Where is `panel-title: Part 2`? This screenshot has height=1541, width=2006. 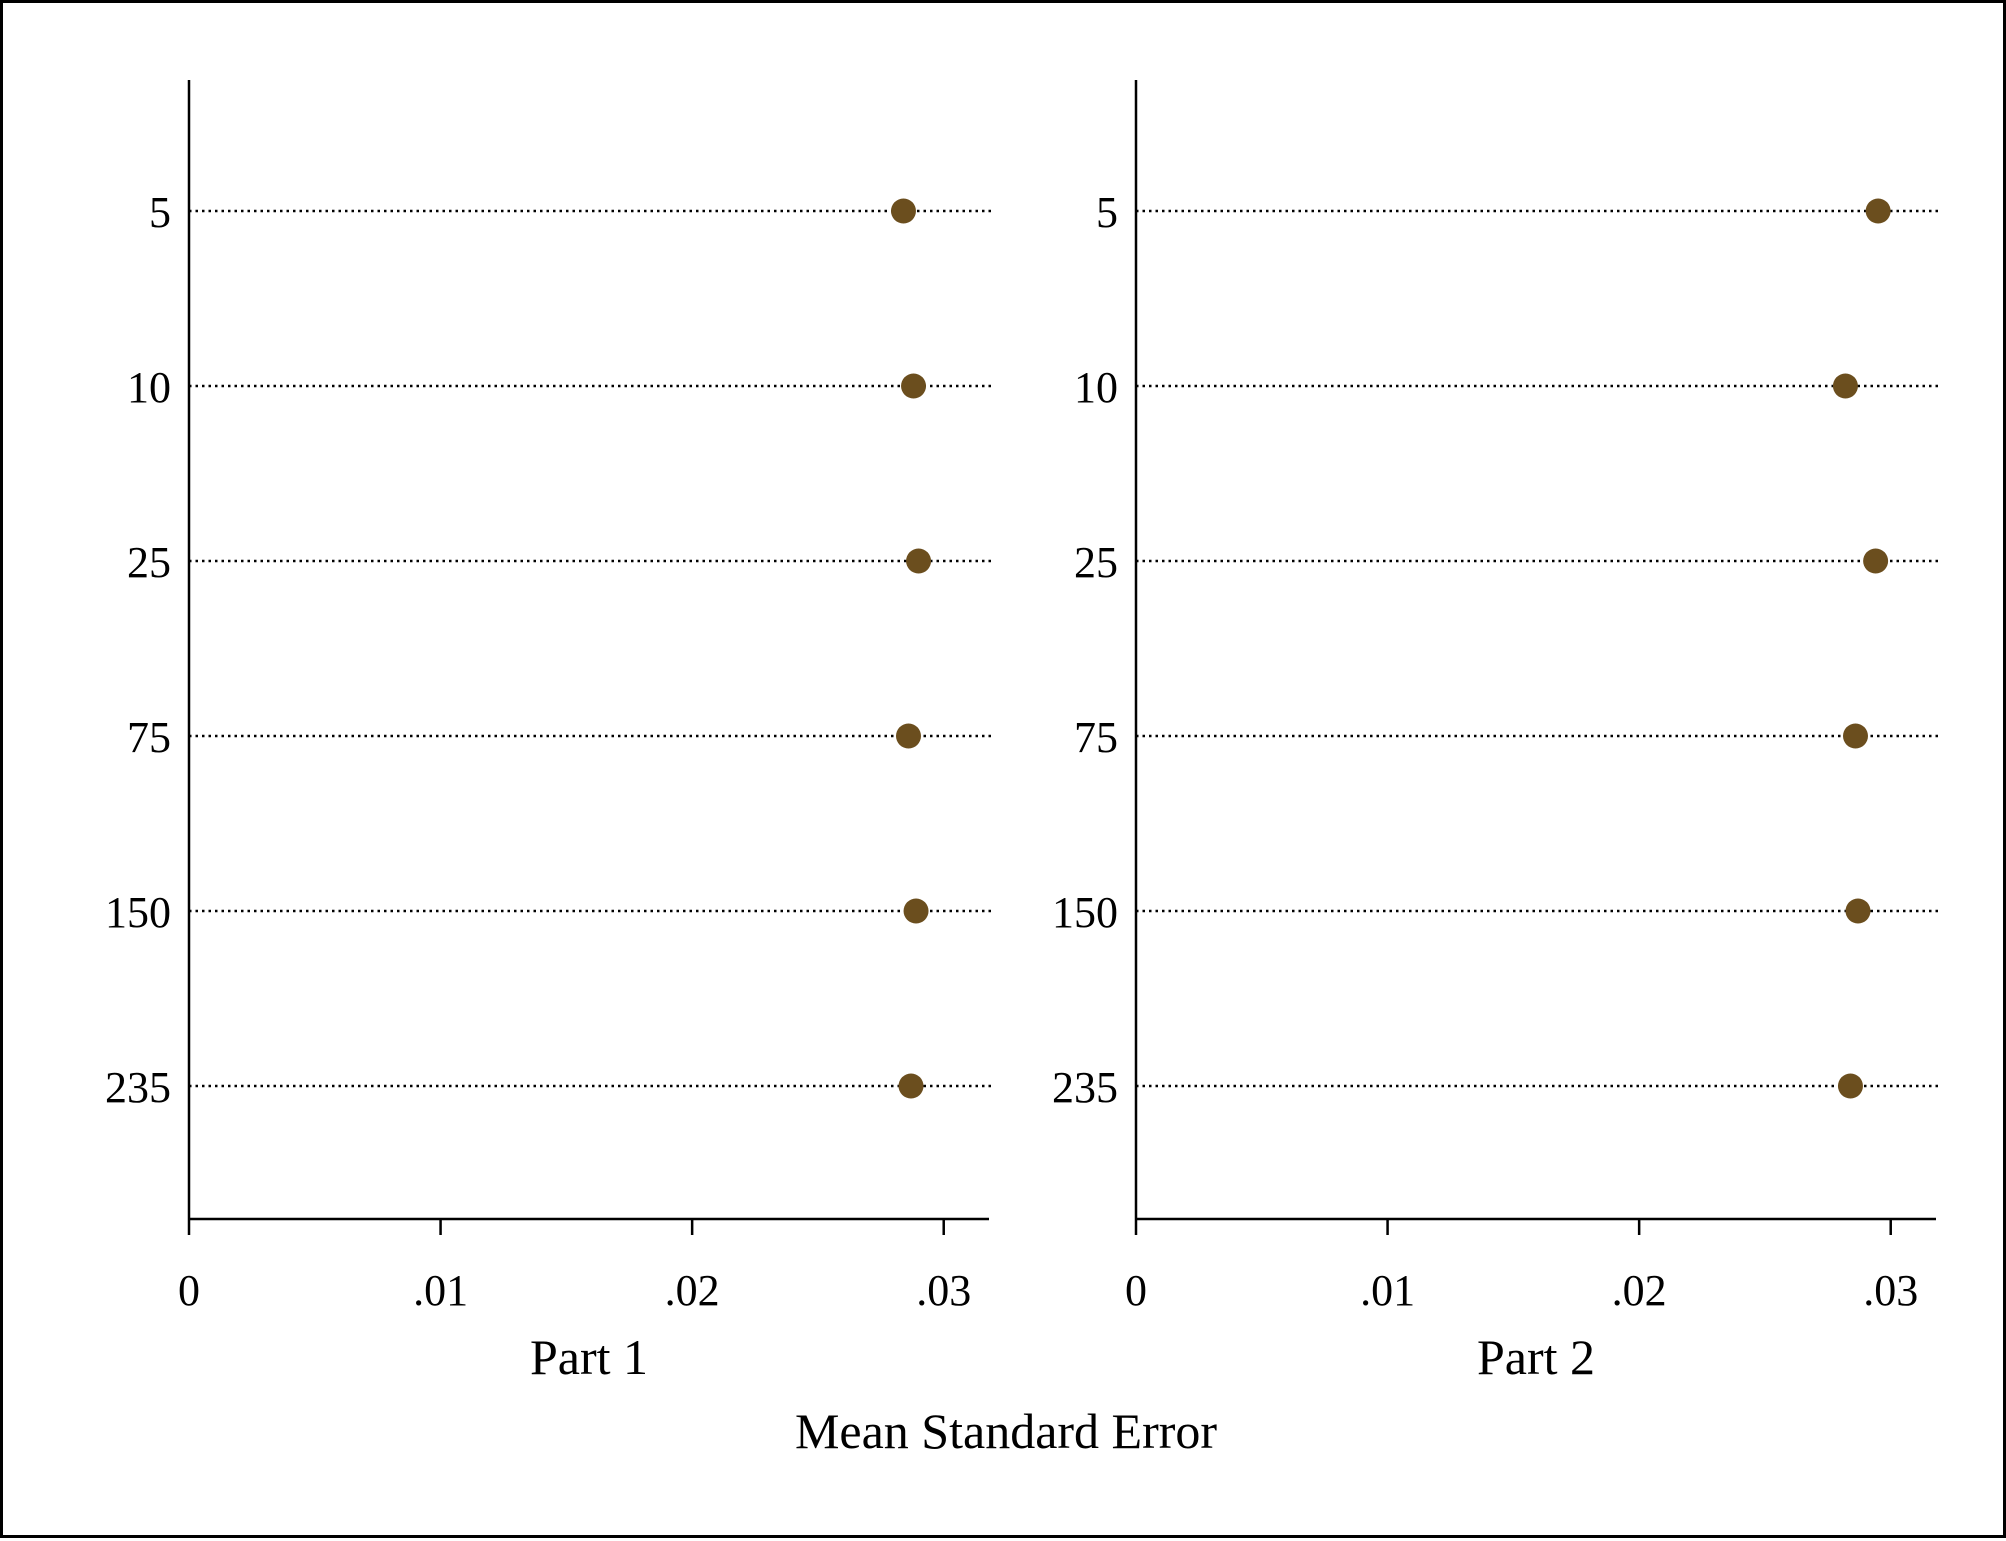
panel-title: Part 2 is located at coordinates (1536, 1357).